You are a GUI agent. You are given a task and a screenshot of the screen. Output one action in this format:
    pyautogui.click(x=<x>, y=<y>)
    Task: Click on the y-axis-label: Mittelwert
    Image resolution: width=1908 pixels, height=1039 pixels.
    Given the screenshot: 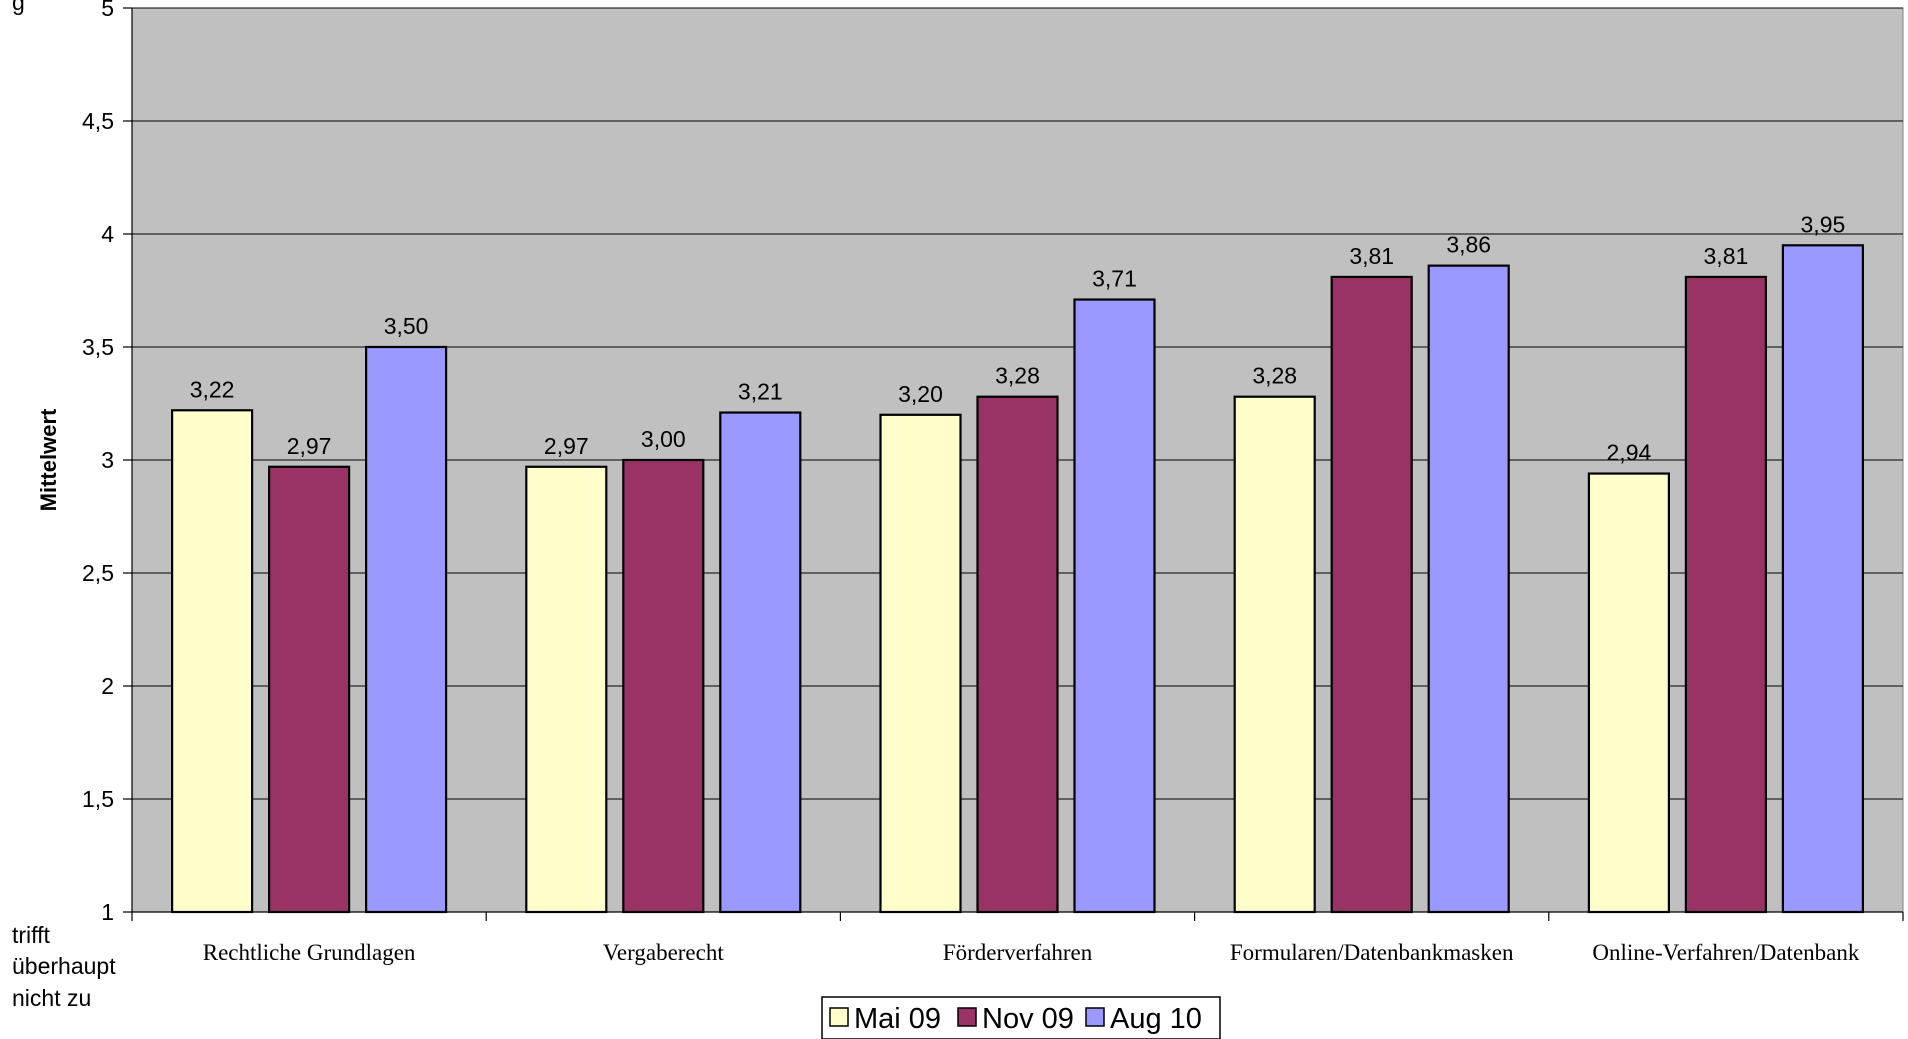 What is the action you would take?
    pyautogui.click(x=48, y=459)
    